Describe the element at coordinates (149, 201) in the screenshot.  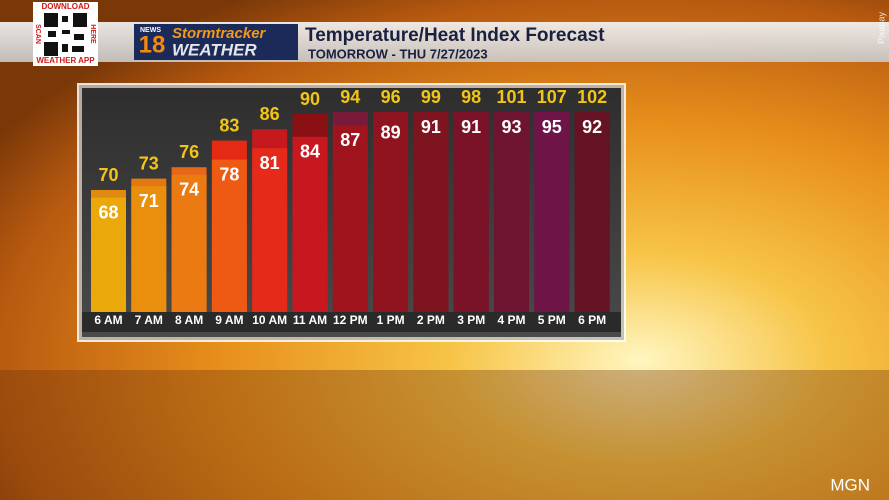
I see `temperature-label: 71` at that location.